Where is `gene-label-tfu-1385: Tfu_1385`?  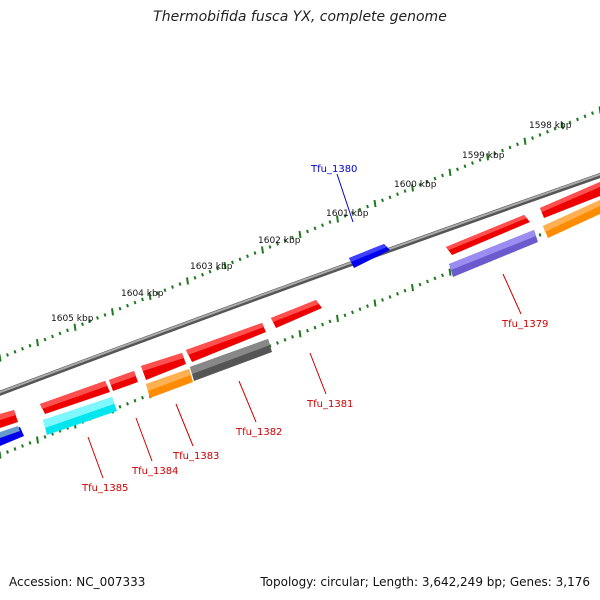 gene-label-tfu-1385: Tfu_1385 is located at coordinates (104, 488).